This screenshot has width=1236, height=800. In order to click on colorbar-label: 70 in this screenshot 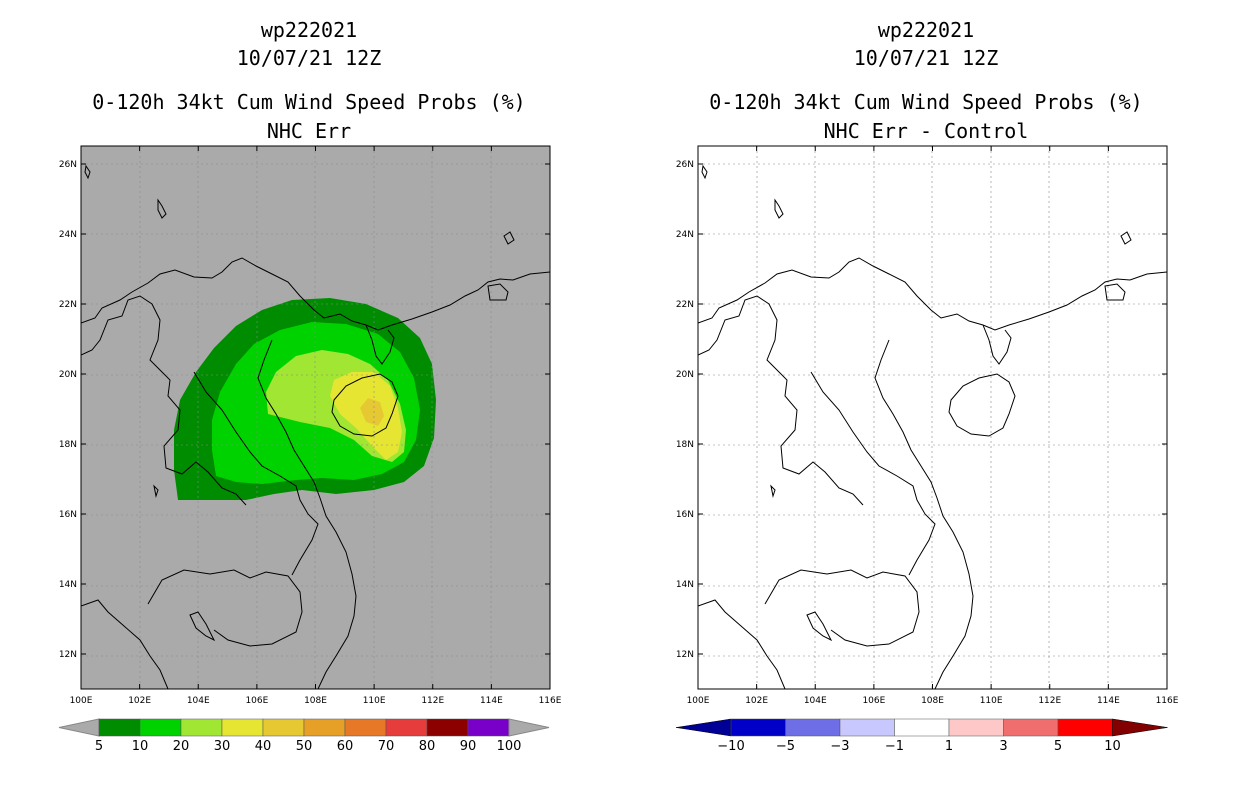, I will do `click(386, 746)`.